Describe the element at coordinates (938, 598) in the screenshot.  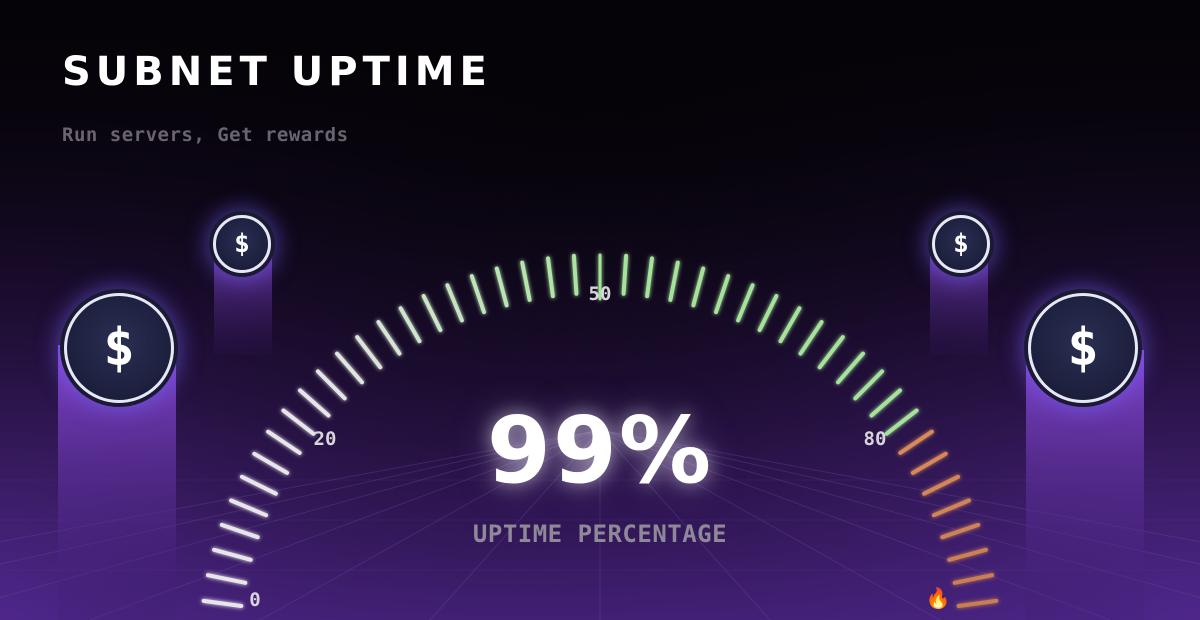
I see `fire-icon: 🔥` at that location.